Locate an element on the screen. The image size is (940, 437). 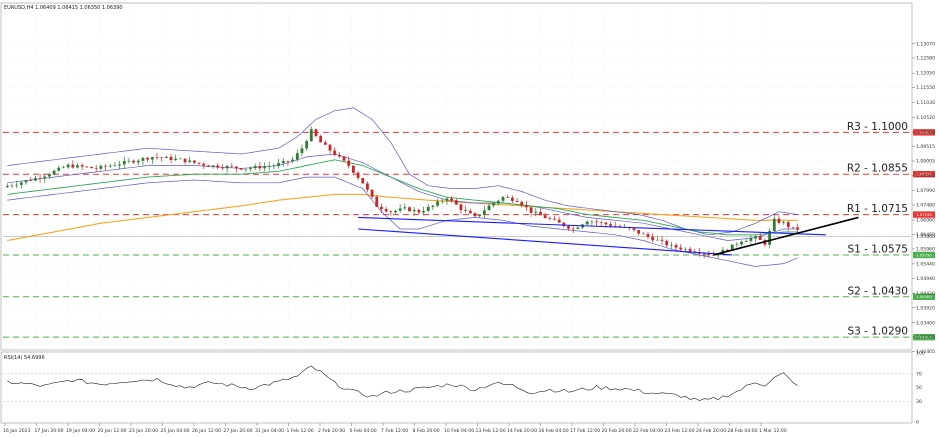
rsi-tick-label: 0 is located at coordinates (917, 423).